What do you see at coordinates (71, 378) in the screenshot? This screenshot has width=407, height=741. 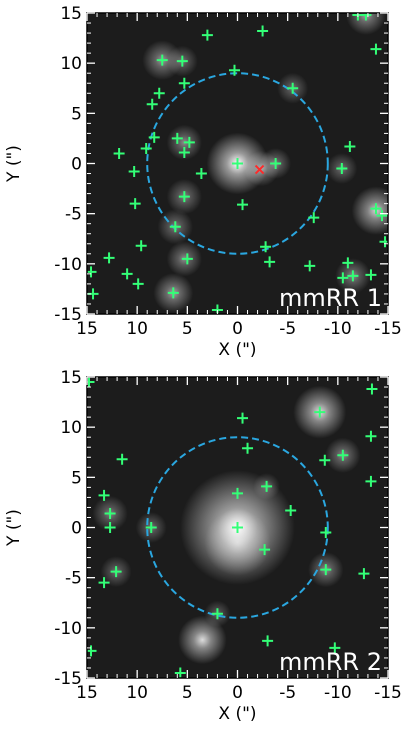 I see `y-tick-label: 15` at bounding box center [71, 378].